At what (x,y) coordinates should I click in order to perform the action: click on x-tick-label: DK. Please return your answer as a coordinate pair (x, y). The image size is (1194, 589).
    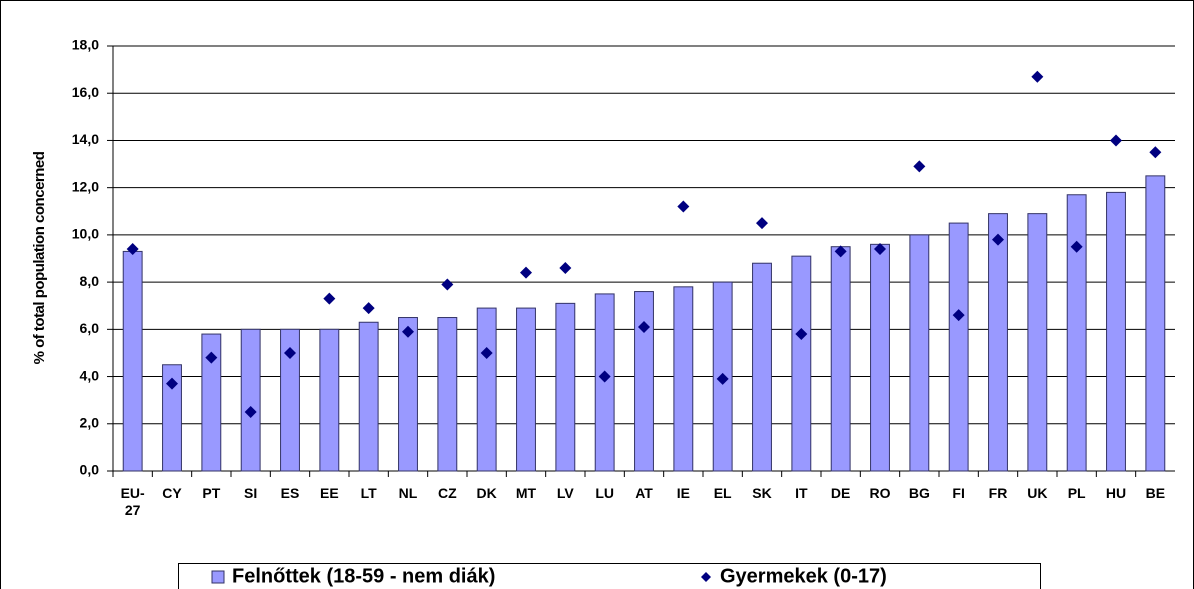
    Looking at the image, I should click on (486, 493).